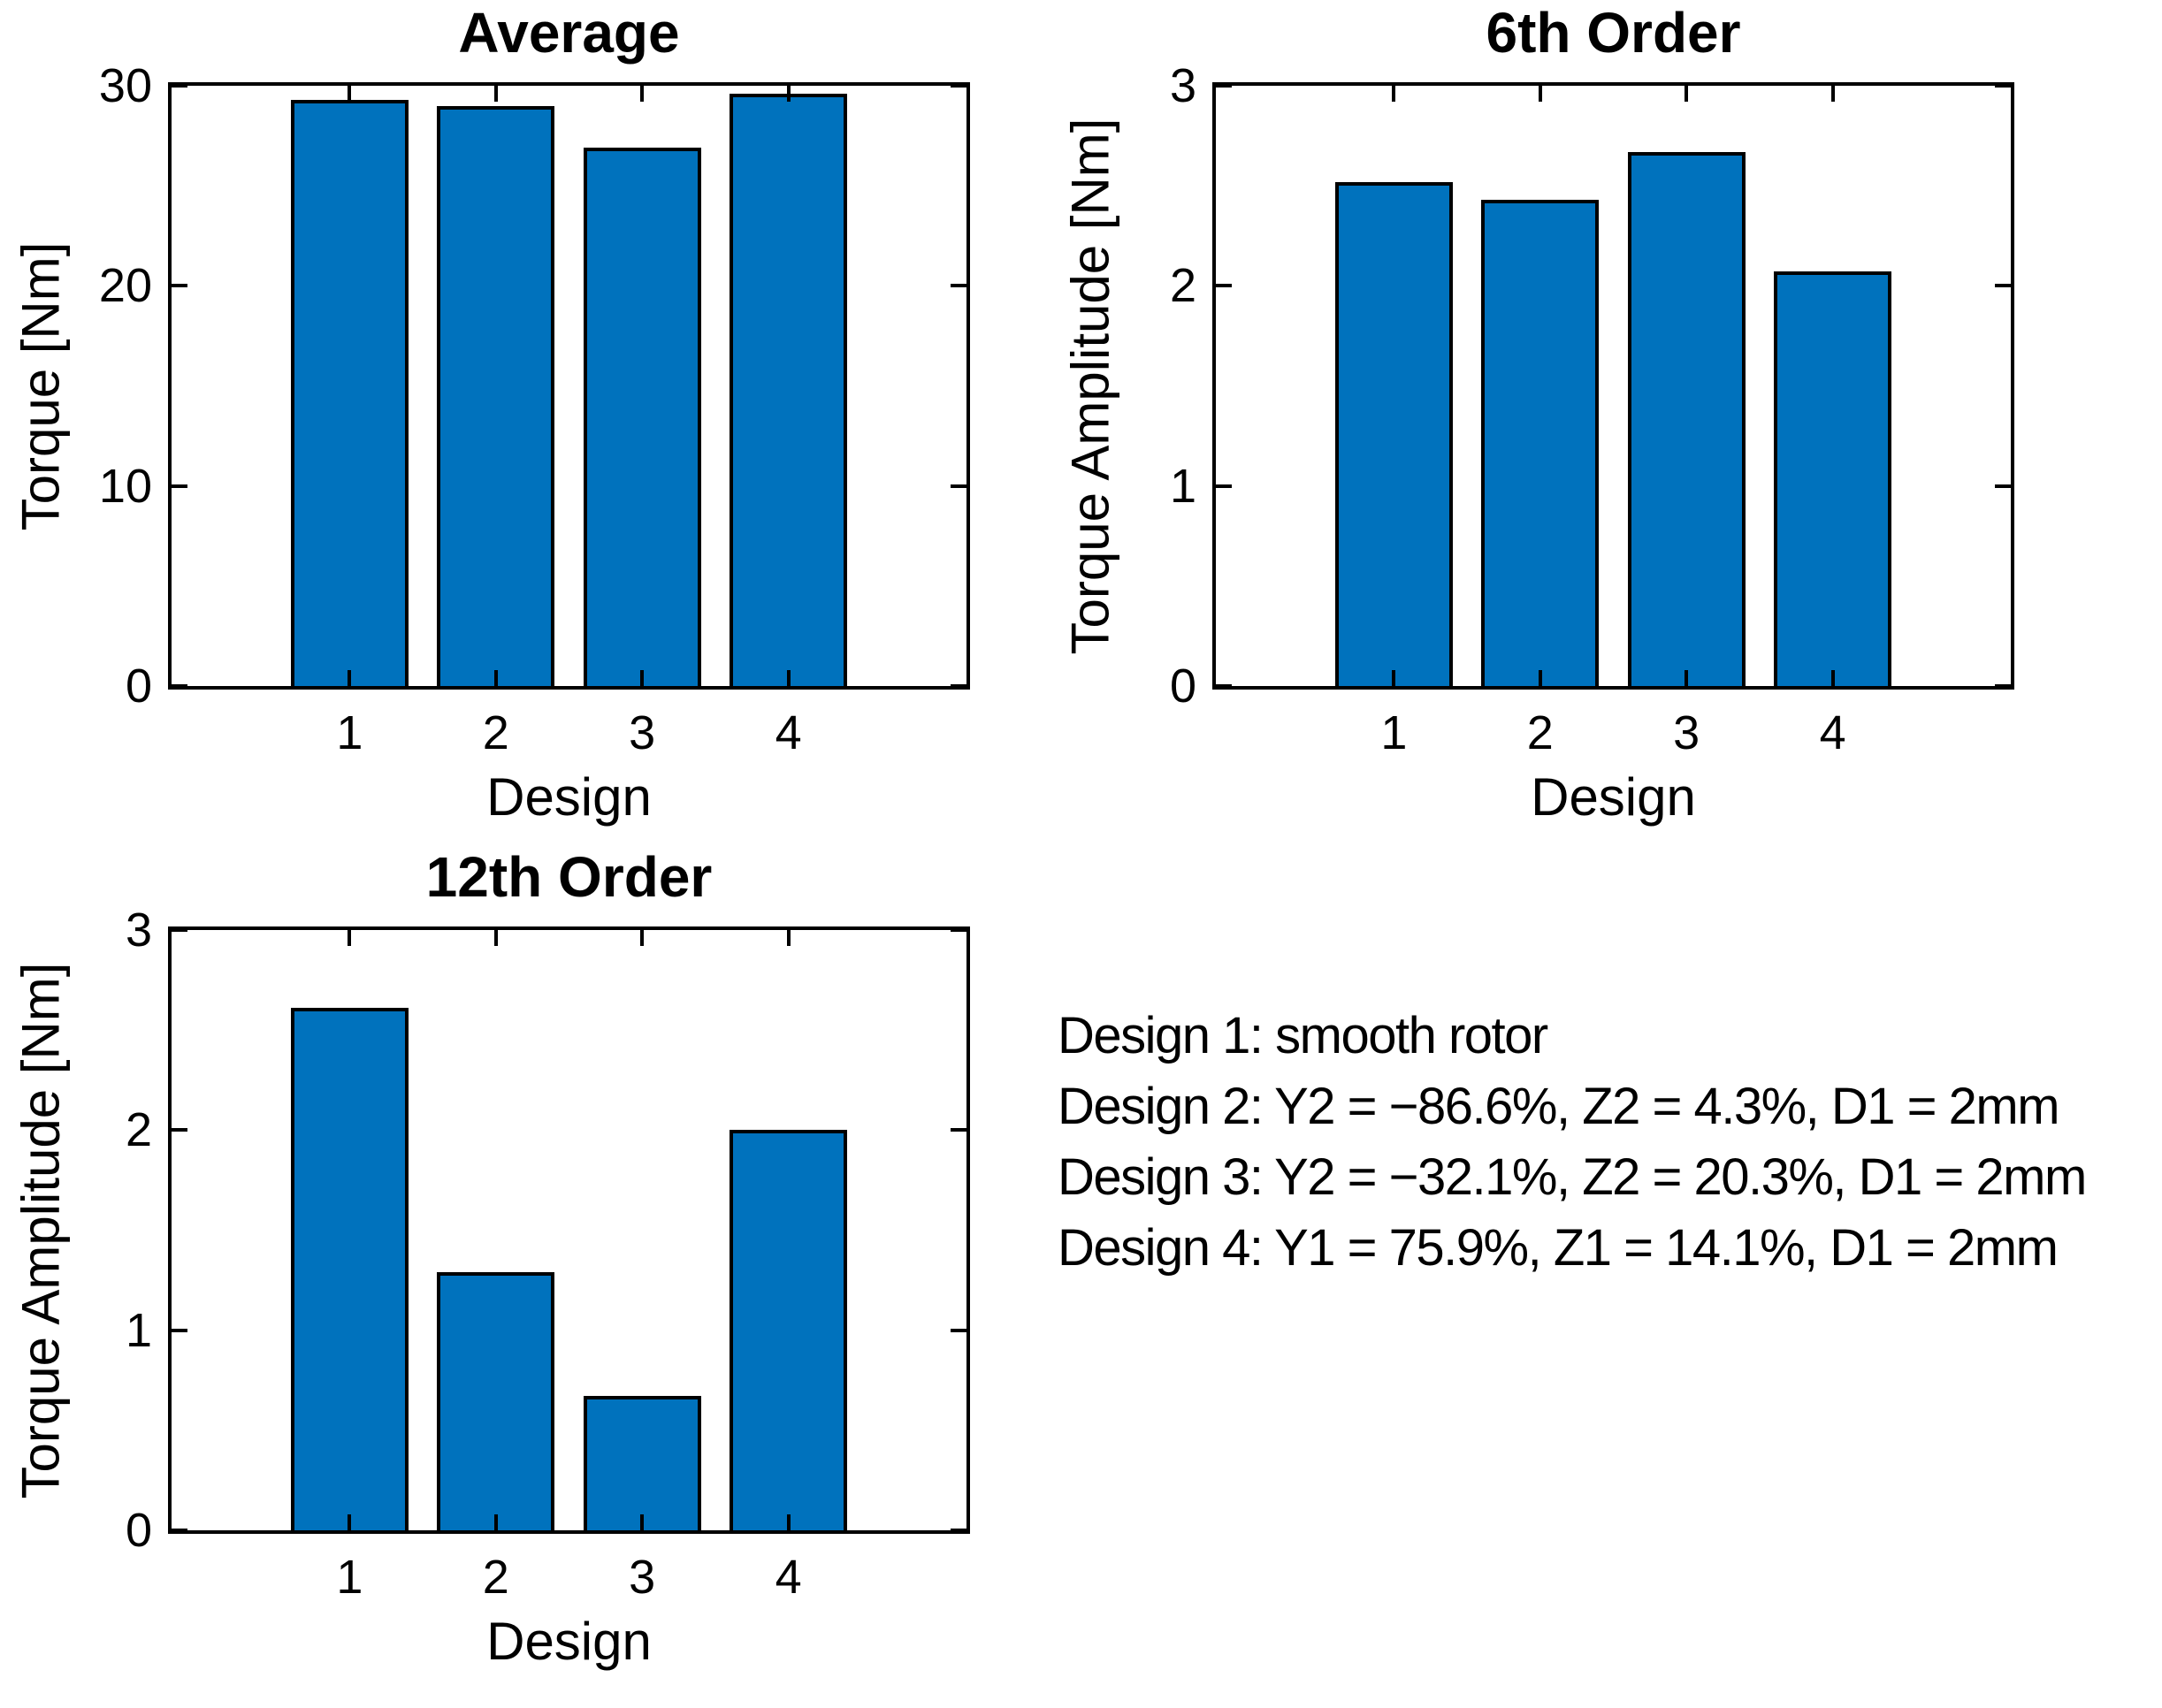 This screenshot has width=2162, height=1708. Describe the element at coordinates (569, 877) in the screenshot. I see `plot-title-order-12: 12th Order` at that location.